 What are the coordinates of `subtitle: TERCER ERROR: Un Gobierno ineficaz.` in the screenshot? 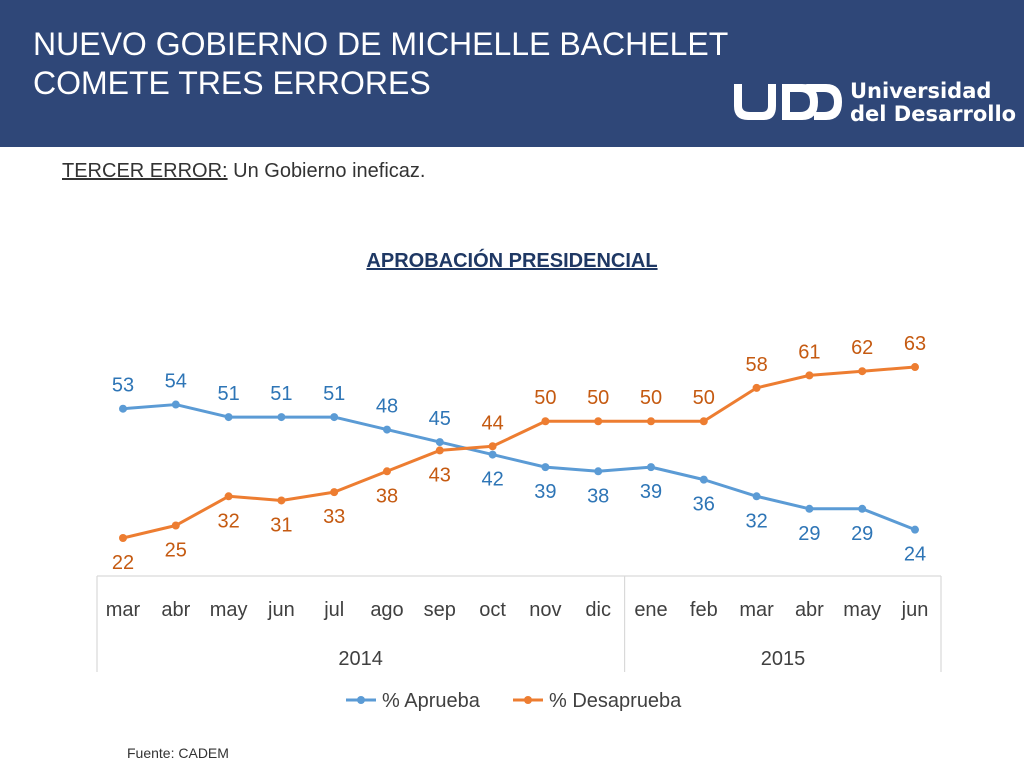 It's located at (243, 171).